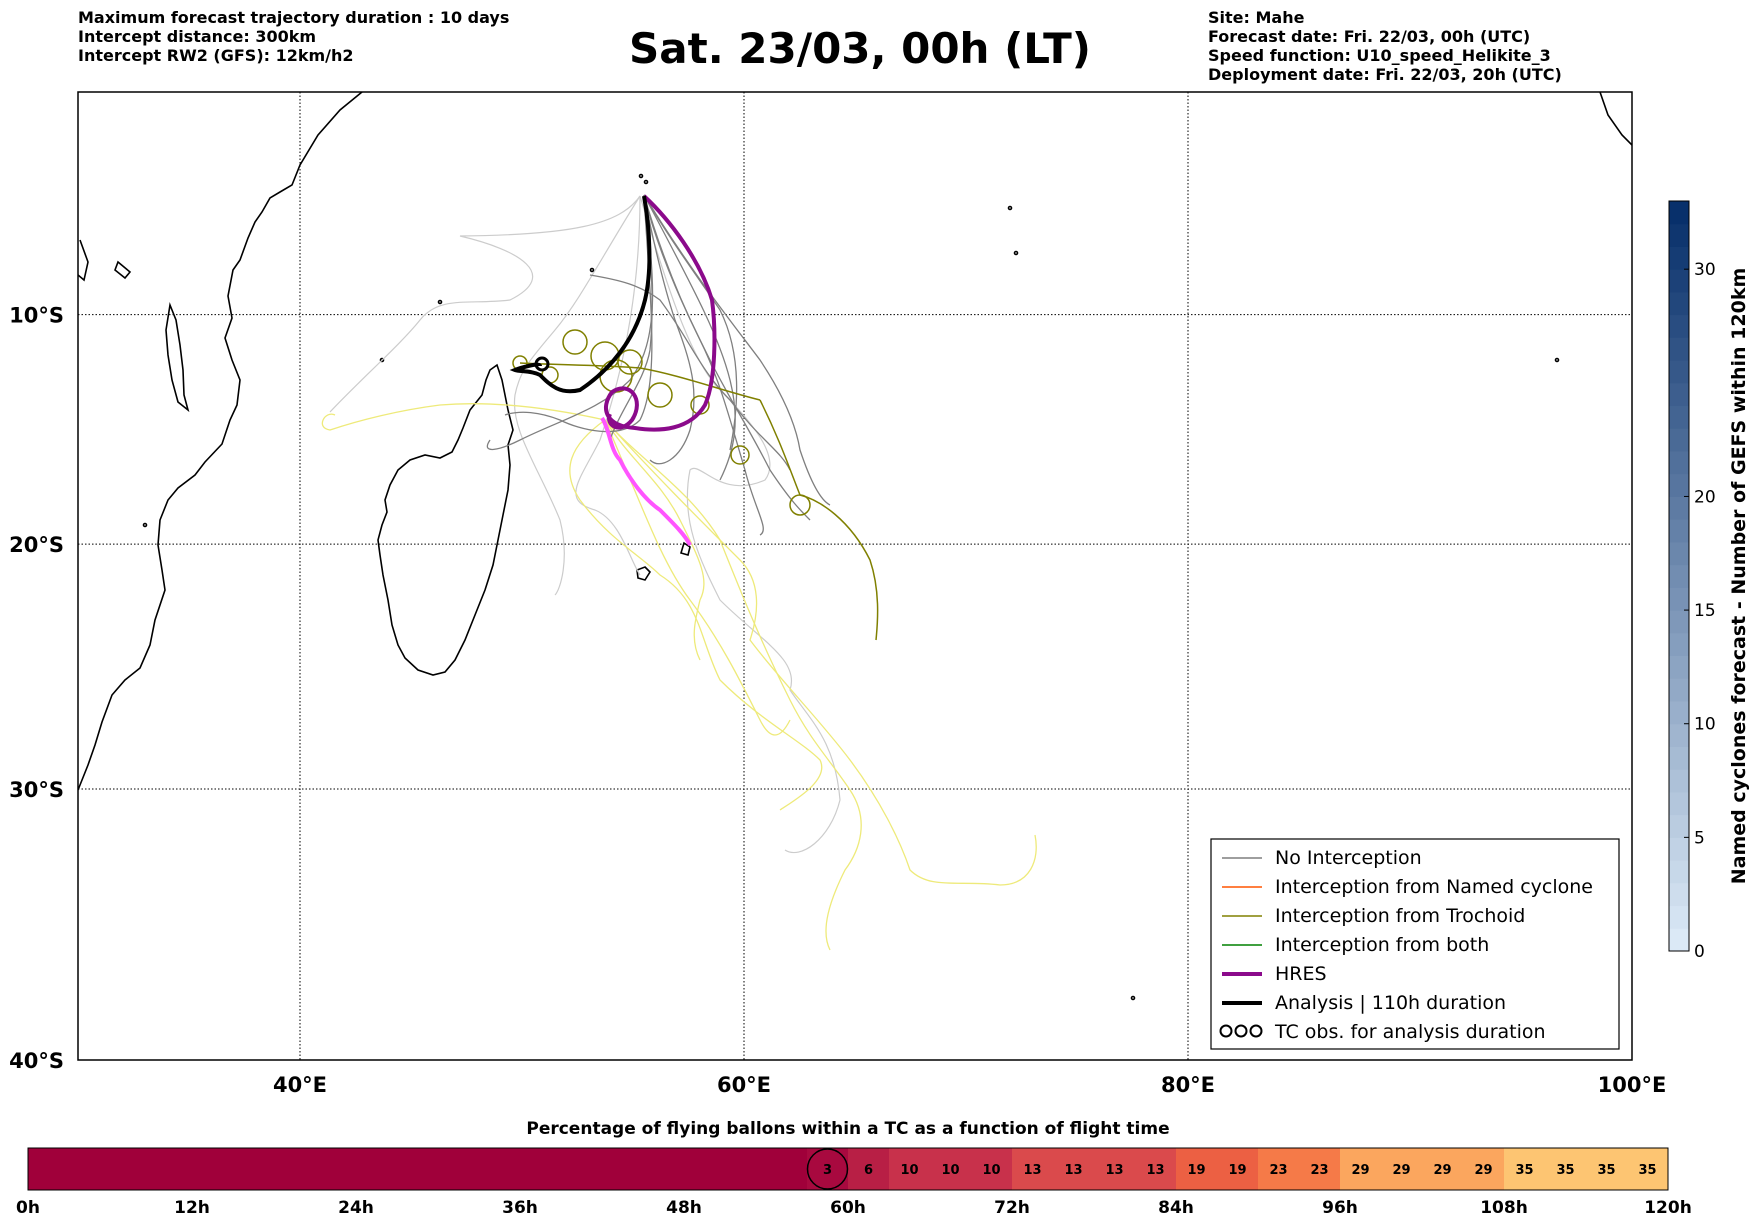 The image size is (1754, 1223). I want to click on olive-trajectories, so click(695, 485).